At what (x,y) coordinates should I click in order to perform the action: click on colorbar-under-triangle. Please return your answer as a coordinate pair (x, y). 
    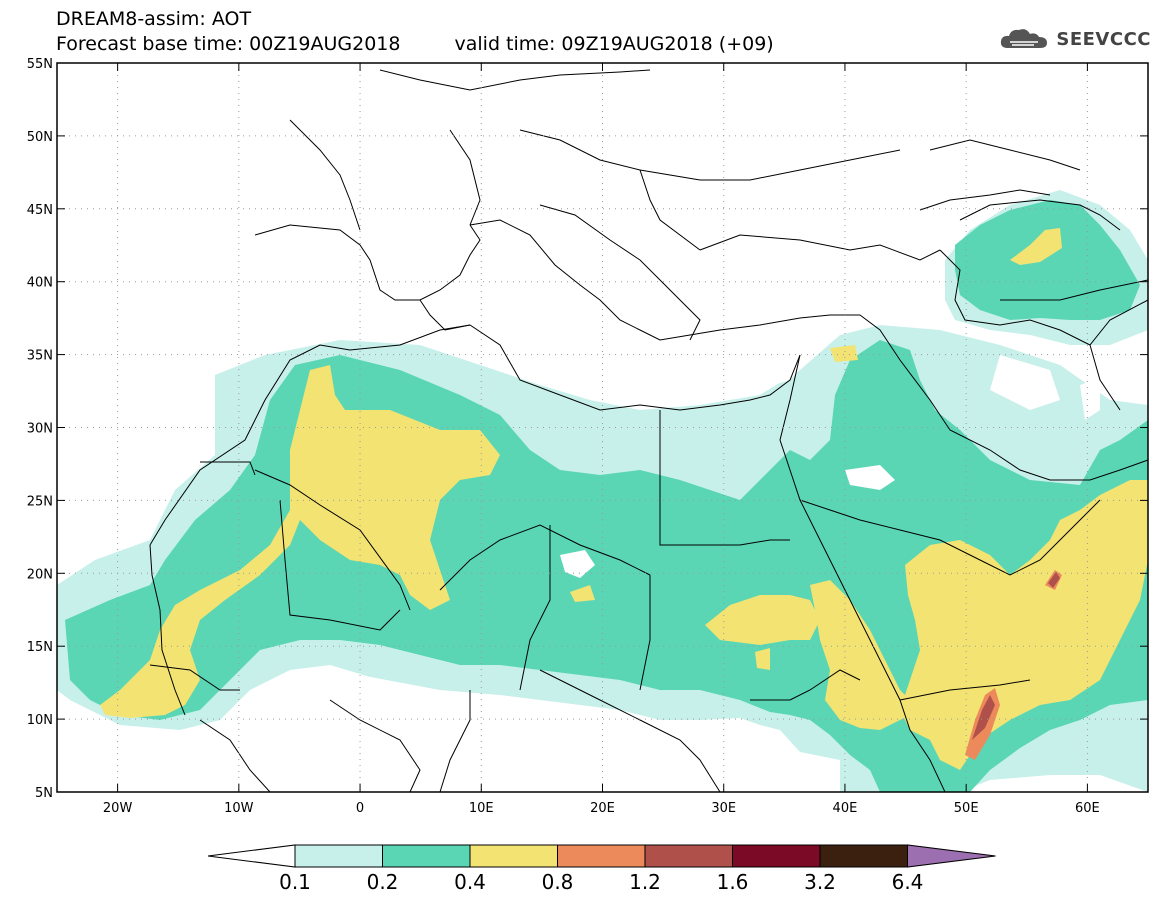
    Looking at the image, I should click on (251, 856).